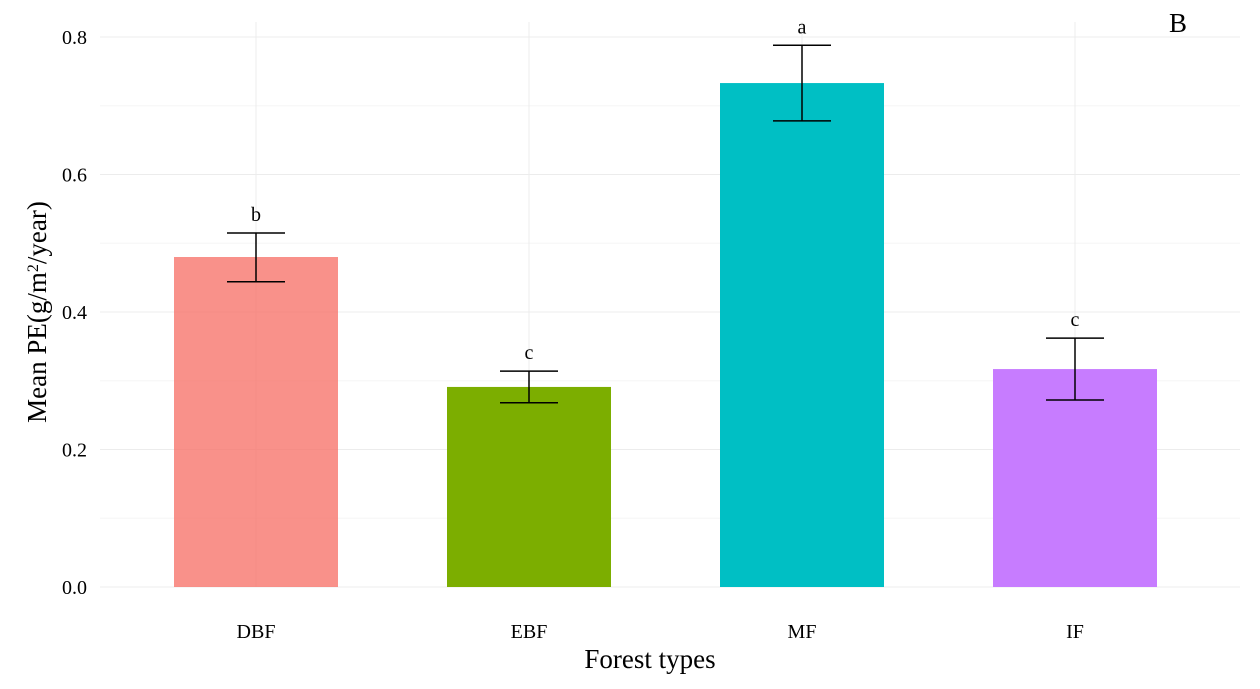 The height and width of the screenshot is (689, 1260). What do you see at coordinates (256, 422) in the screenshot?
I see `bar-dbf` at bounding box center [256, 422].